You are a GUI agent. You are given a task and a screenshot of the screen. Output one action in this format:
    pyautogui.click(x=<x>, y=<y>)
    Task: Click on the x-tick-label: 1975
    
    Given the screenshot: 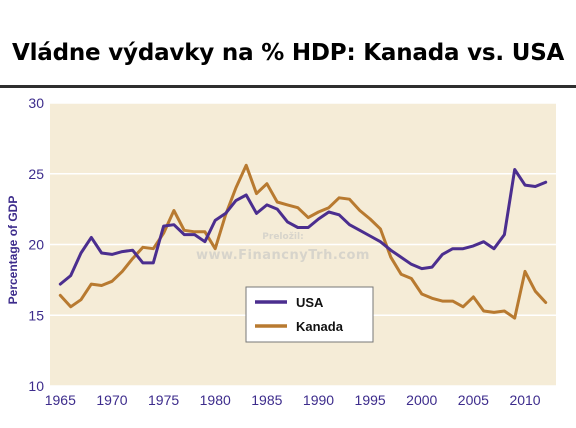 What is the action you would take?
    pyautogui.click(x=163, y=400)
    